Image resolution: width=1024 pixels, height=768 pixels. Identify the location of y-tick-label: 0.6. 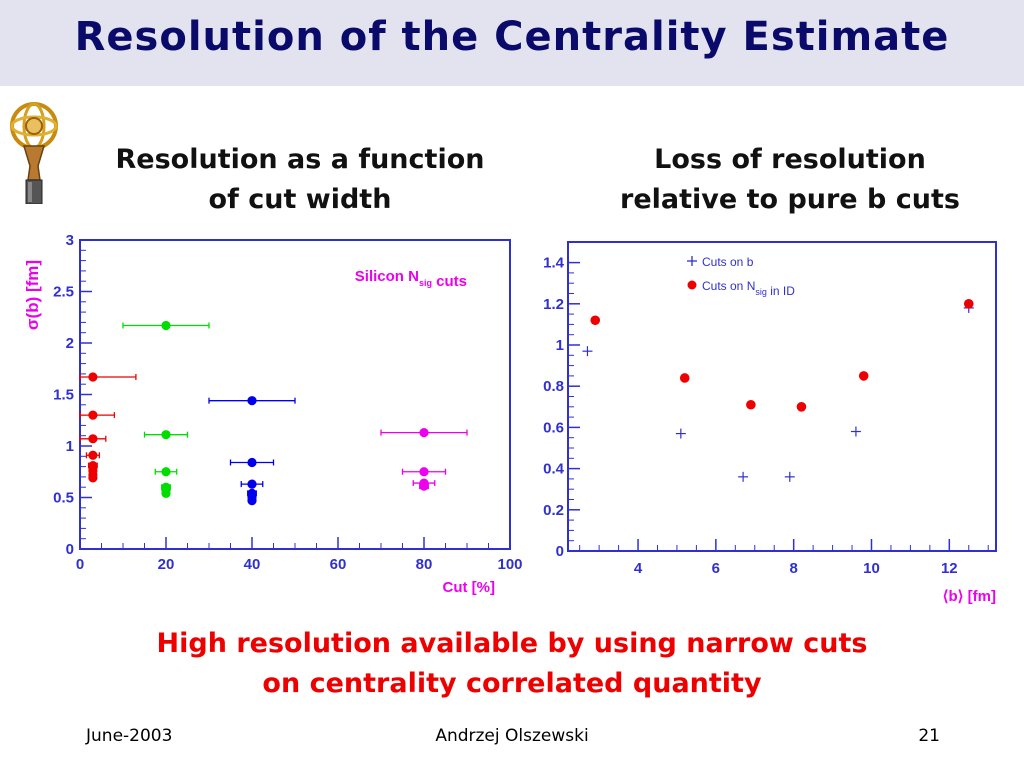
(553, 427).